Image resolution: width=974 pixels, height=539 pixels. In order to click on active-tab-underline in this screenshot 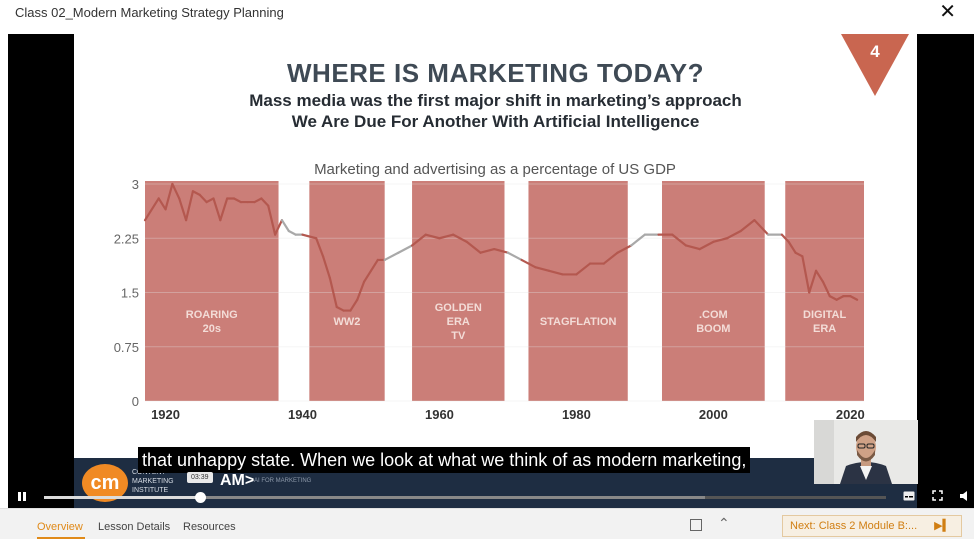, I will do `click(61, 538)`.